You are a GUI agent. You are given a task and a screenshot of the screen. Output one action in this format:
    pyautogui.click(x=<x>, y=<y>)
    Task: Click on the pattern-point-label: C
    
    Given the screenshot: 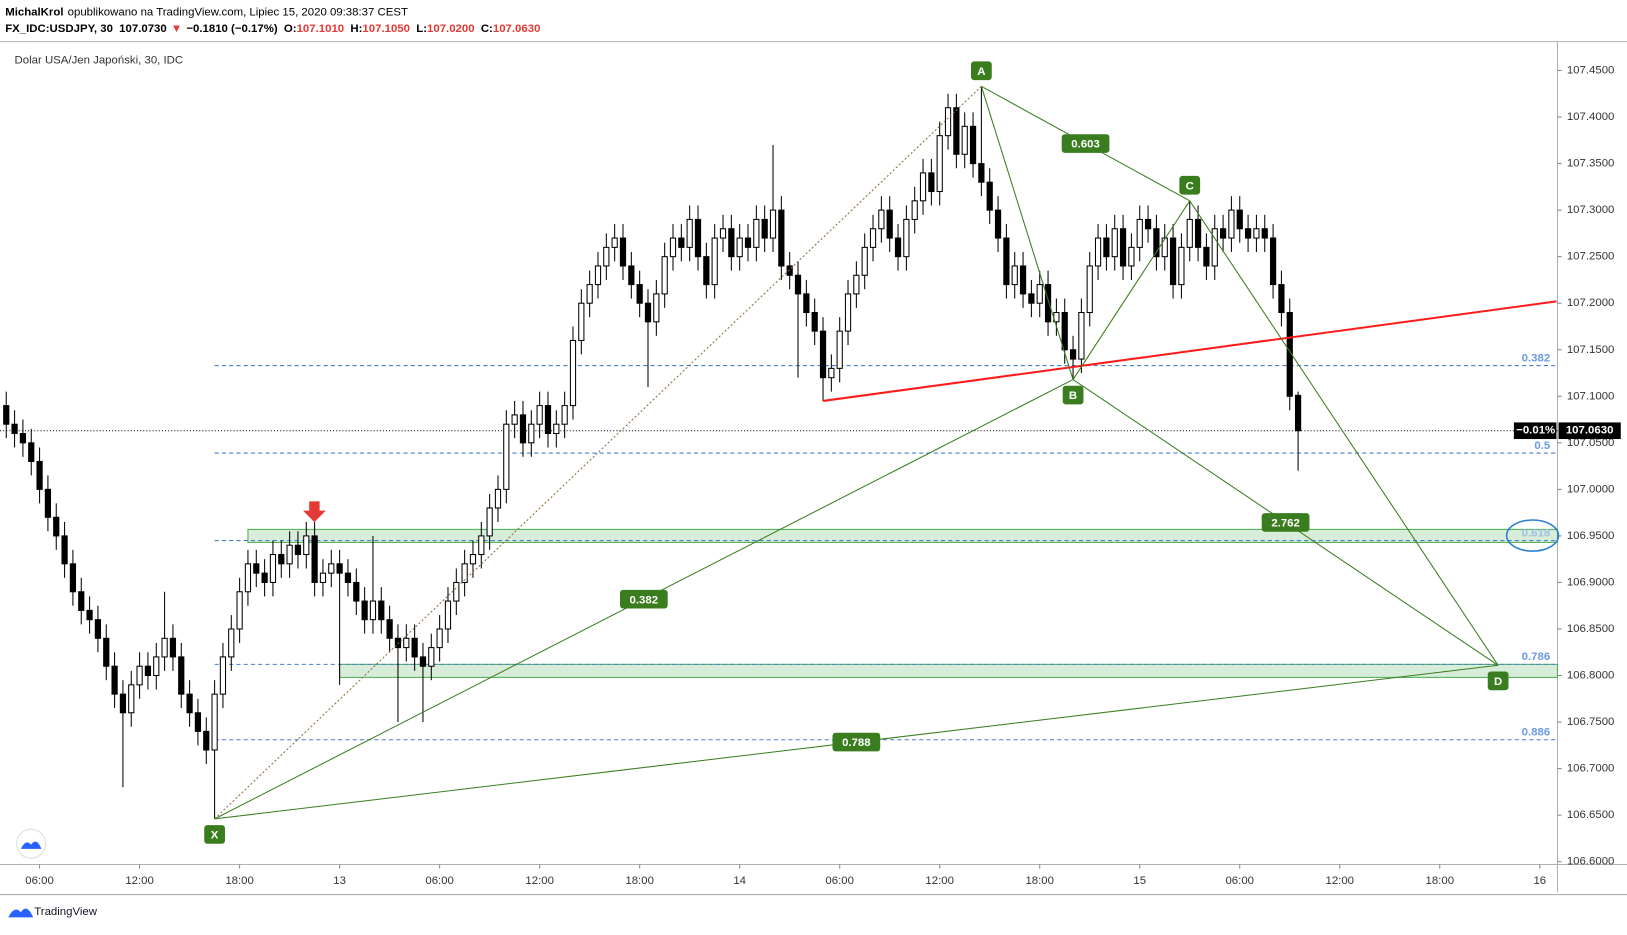 What is the action you would take?
    pyautogui.click(x=1190, y=186)
    